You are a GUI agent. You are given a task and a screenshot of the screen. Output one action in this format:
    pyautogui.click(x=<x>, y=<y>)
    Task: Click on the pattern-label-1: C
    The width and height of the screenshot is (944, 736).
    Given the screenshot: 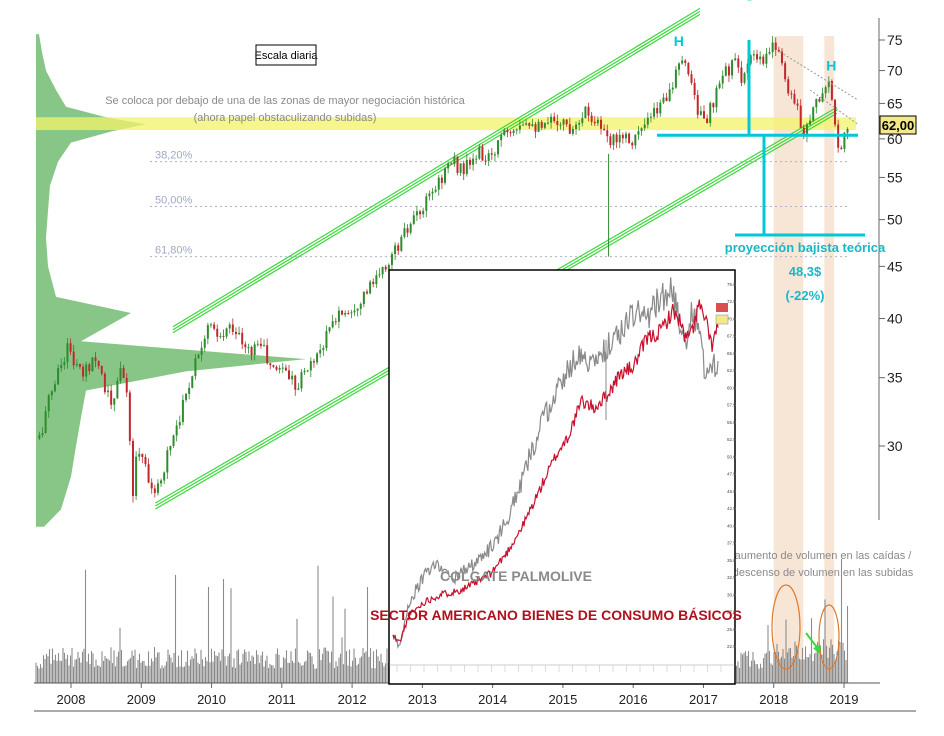 What is the action you would take?
    pyautogui.click(x=749, y=1)
    